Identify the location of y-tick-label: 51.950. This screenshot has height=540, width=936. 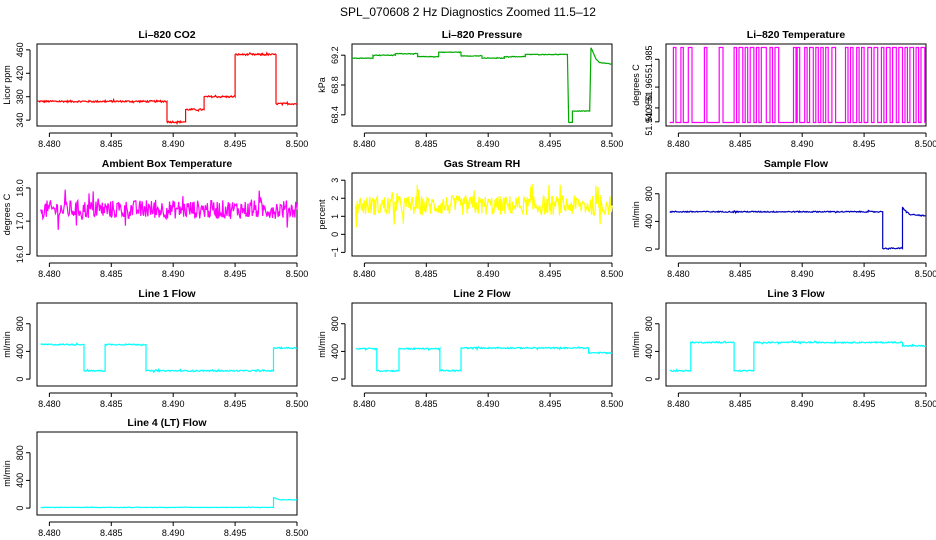
(649, 108).